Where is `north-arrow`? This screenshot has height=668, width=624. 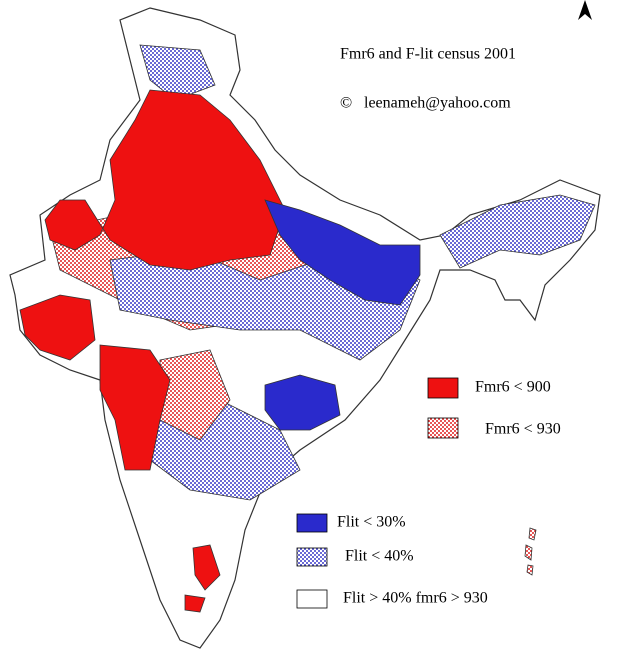
north-arrow is located at coordinates (585, 10).